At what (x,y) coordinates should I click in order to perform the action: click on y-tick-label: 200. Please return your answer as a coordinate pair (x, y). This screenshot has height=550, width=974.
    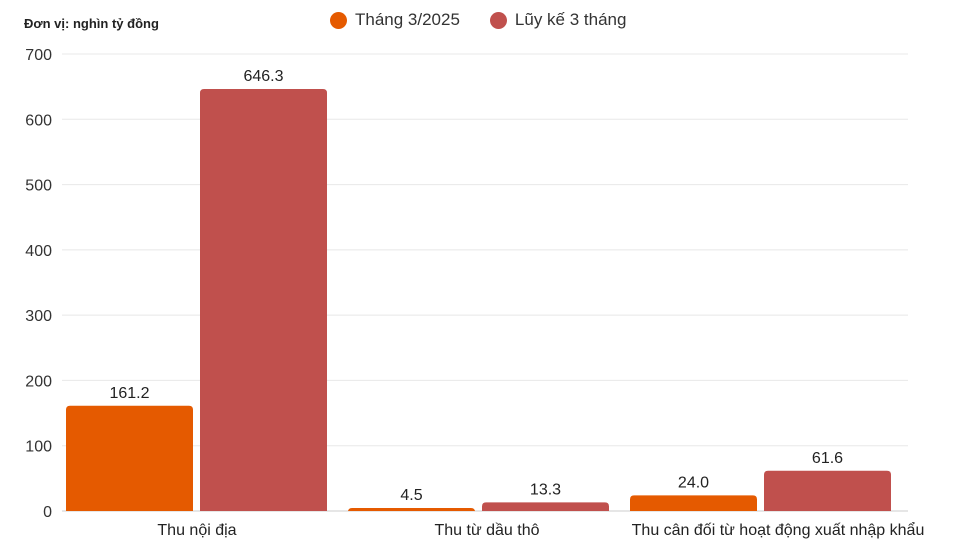
    Looking at the image, I should click on (38, 381).